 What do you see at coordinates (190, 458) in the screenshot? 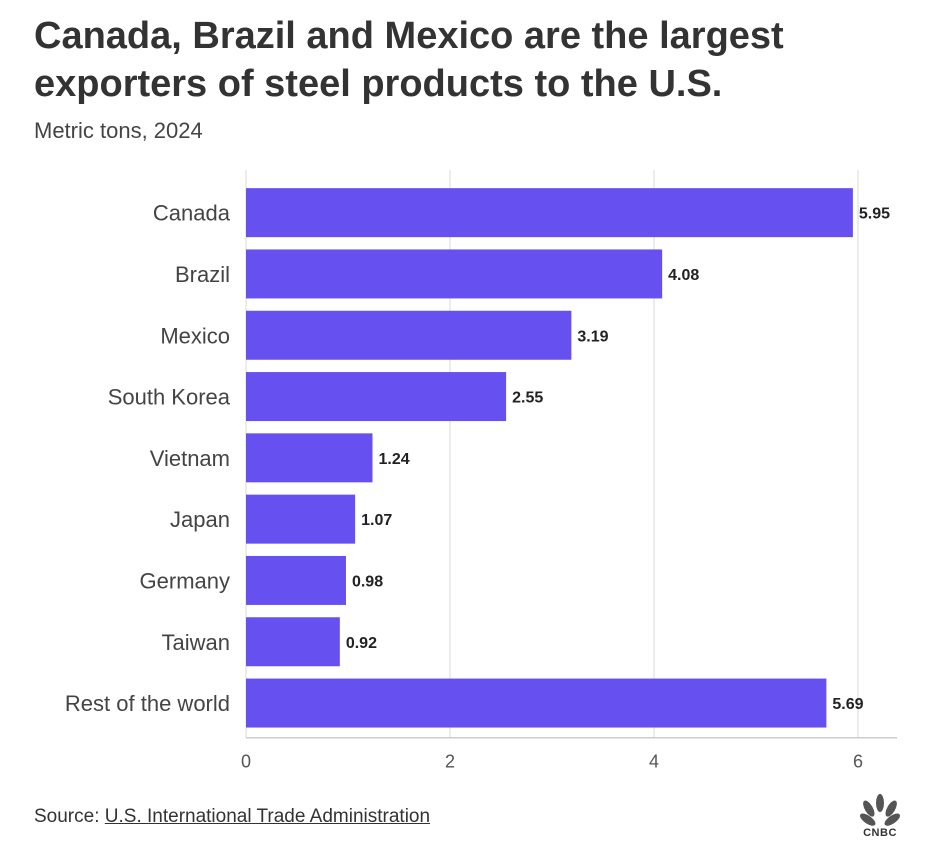
I see `category-label: Vietnam` at bounding box center [190, 458].